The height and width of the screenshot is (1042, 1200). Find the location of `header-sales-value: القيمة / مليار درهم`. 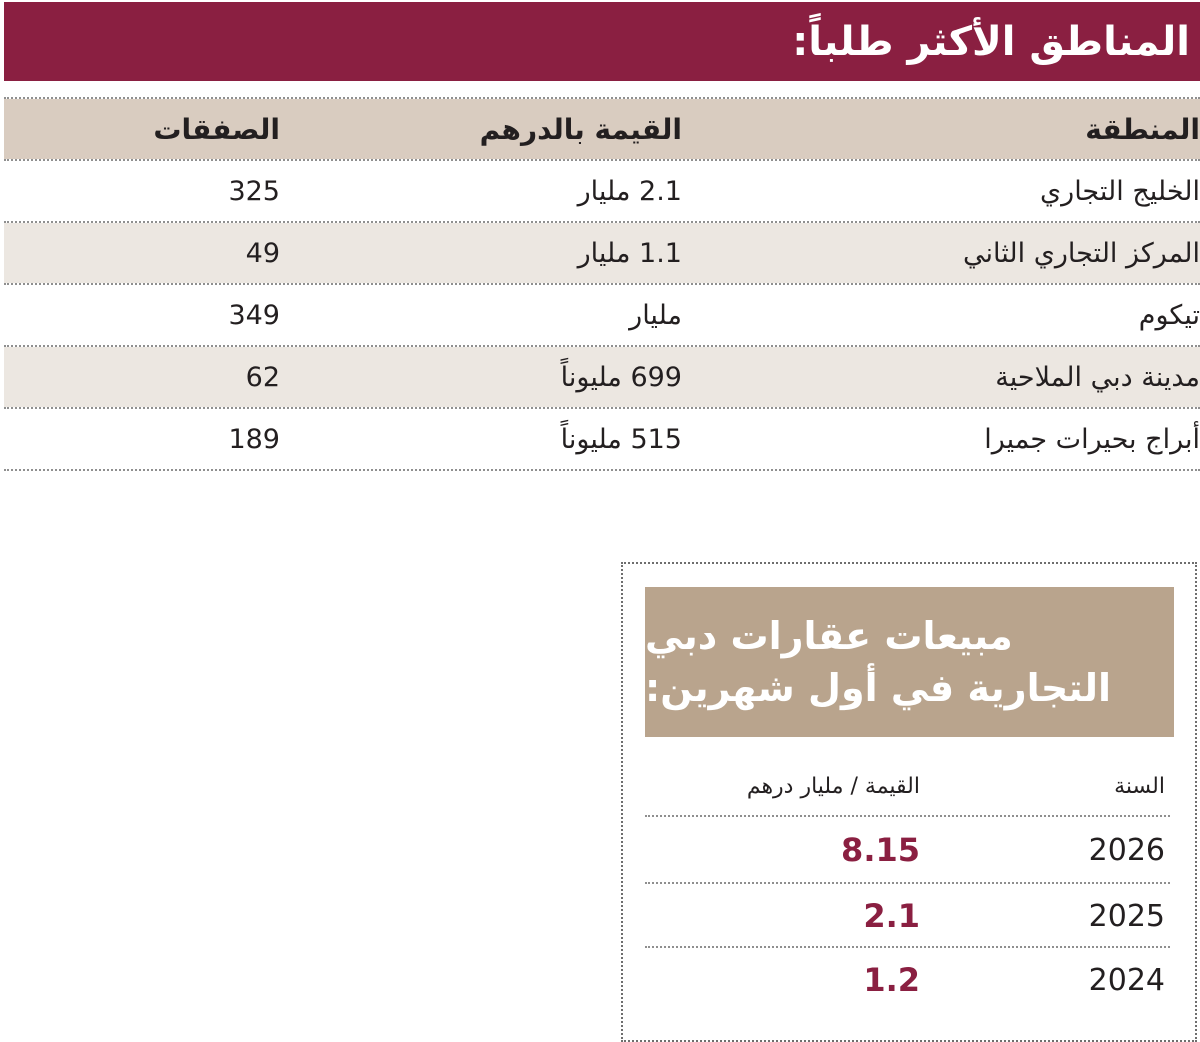

header-sales-value: القيمة / مليار درهم is located at coordinates (833, 786).